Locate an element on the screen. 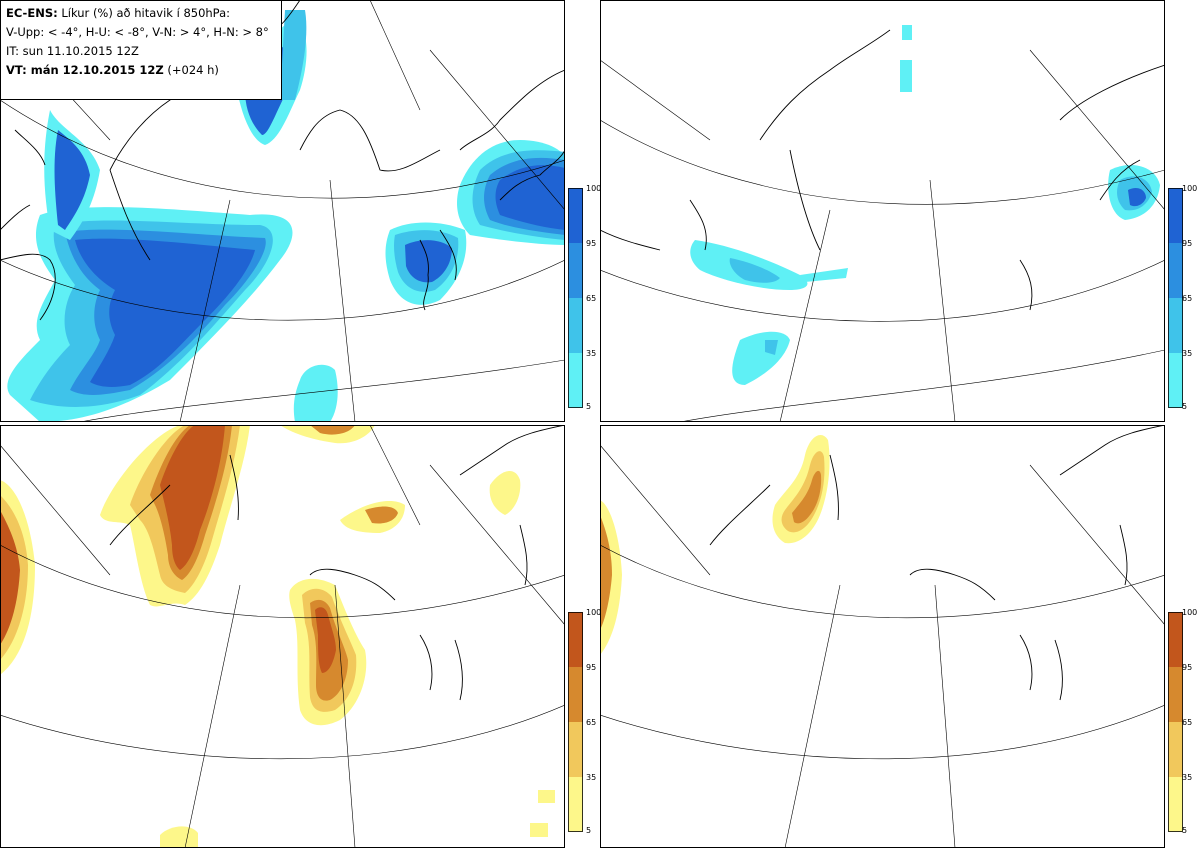 Image resolution: width=1200 pixels, height=848 pixels. init-time: IT: sun 11.10.2015 12Z is located at coordinates (72, 51).